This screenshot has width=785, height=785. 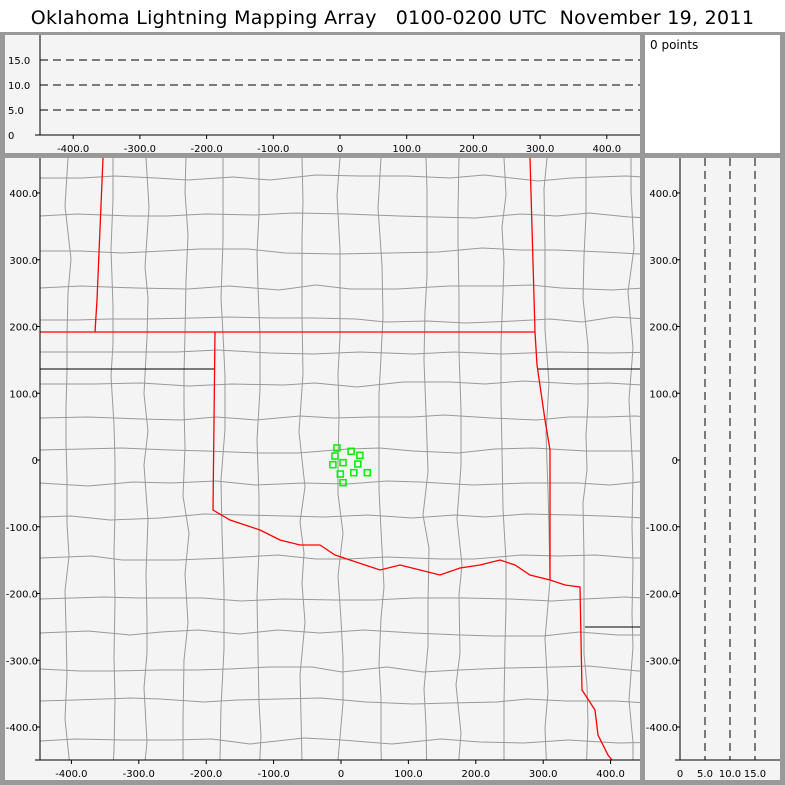 What do you see at coordinates (730, 774) in the screenshot?
I see `x-tick-label: 10.0` at bounding box center [730, 774].